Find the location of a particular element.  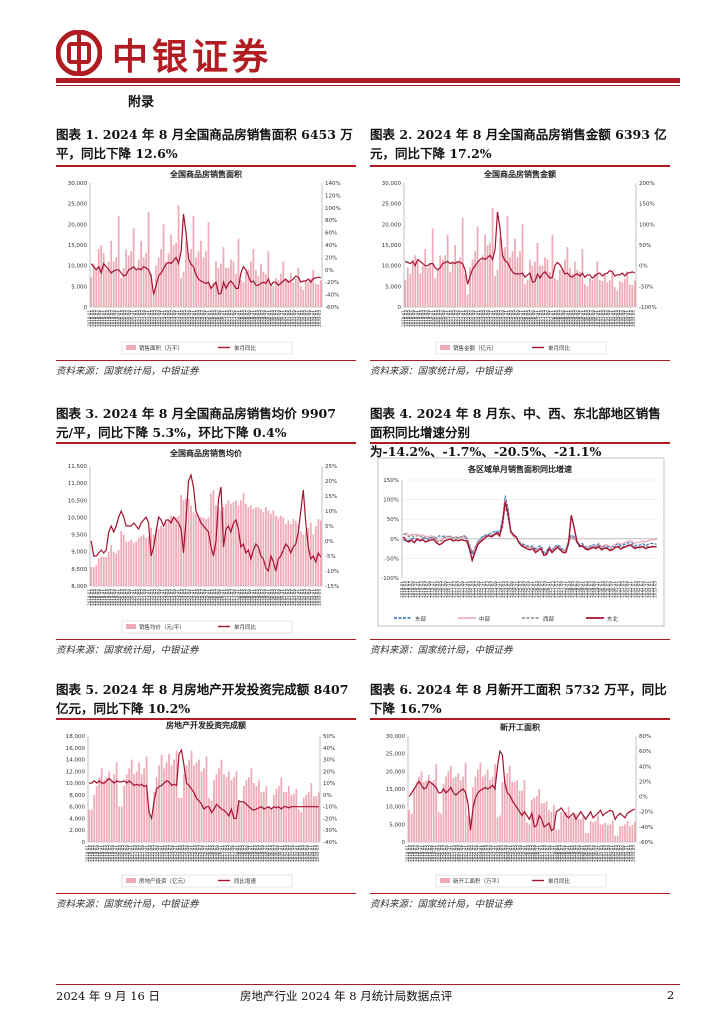

y-axis-tick-label: -100% is located at coordinates (390, 579).